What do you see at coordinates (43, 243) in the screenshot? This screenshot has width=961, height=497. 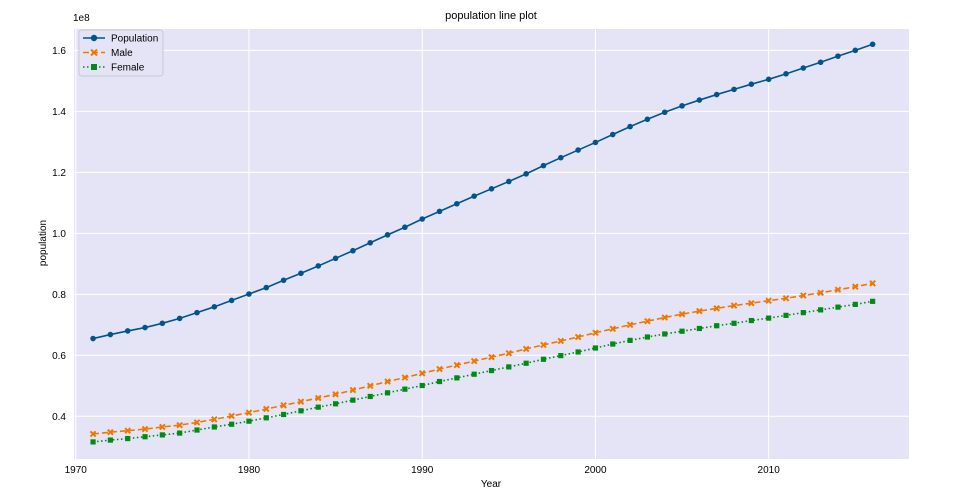 I see `y-axis-label: population` at bounding box center [43, 243].